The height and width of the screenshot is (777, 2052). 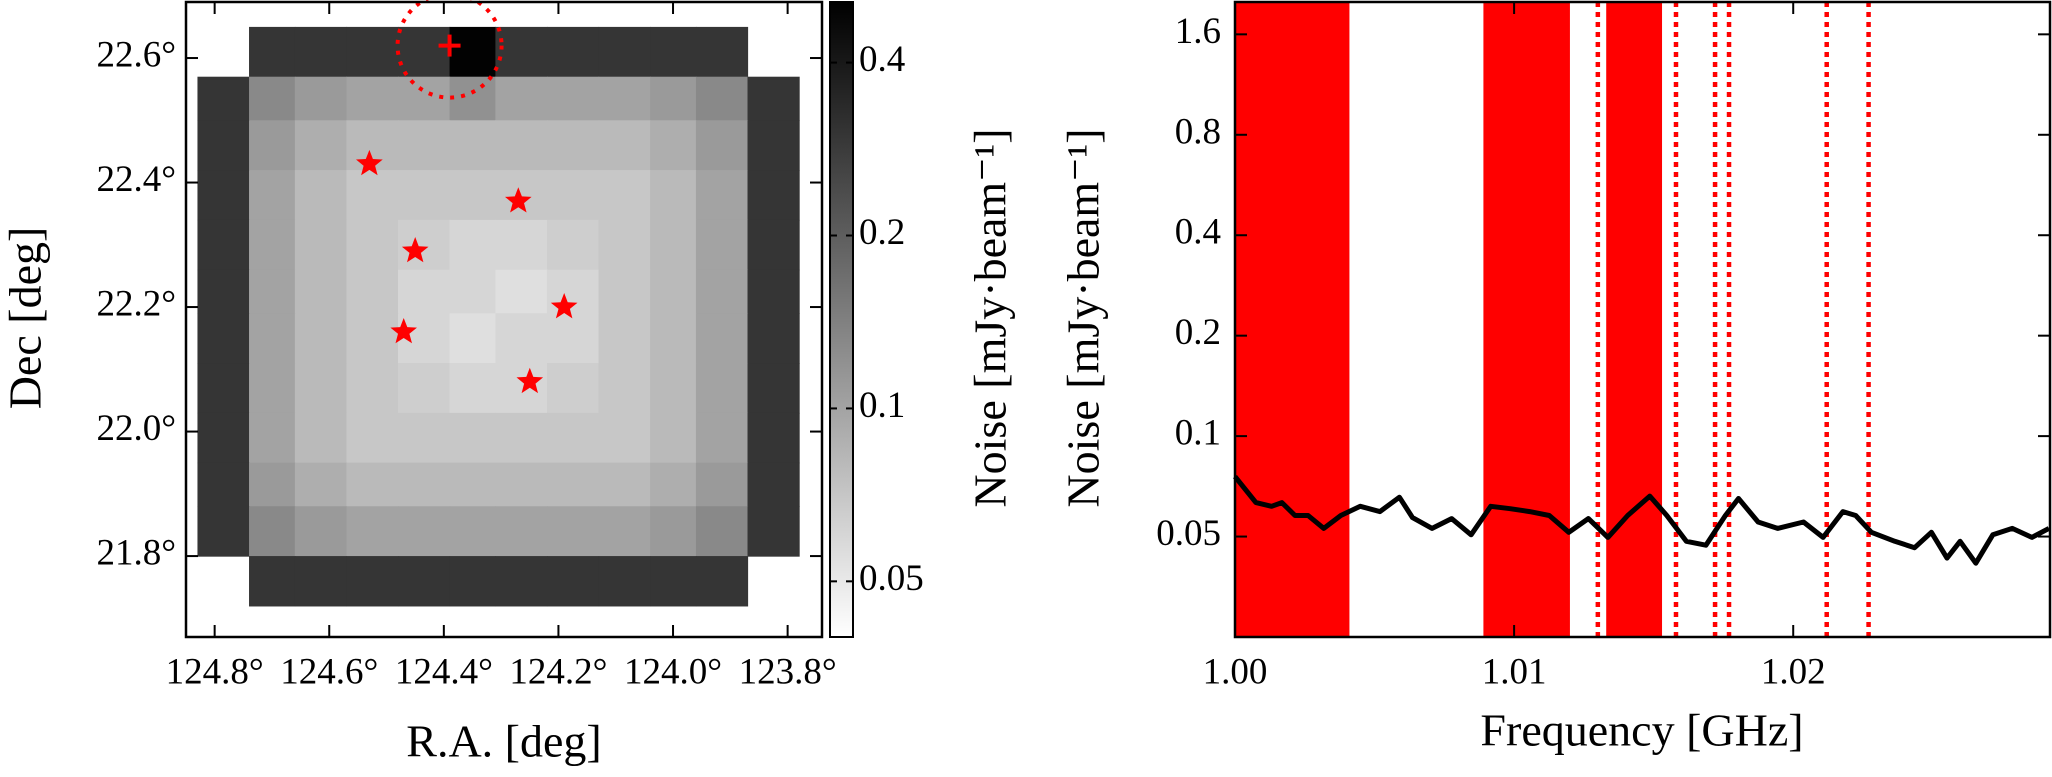 I want to click on y-axis-label: Noise [mJy·beam⁻¹], so click(x=1083, y=317).